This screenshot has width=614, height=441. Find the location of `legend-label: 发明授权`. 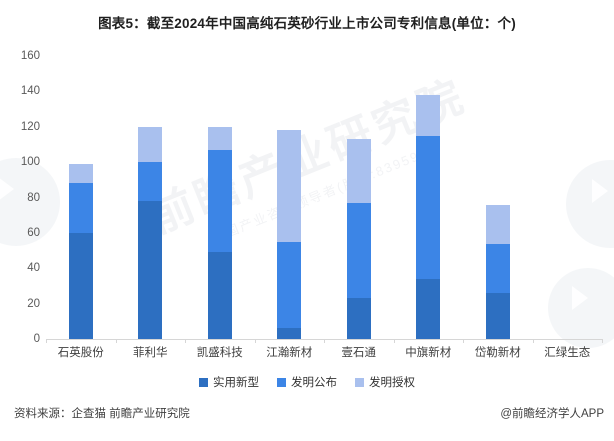

legend-label: 发明授权 is located at coordinates (392, 383).